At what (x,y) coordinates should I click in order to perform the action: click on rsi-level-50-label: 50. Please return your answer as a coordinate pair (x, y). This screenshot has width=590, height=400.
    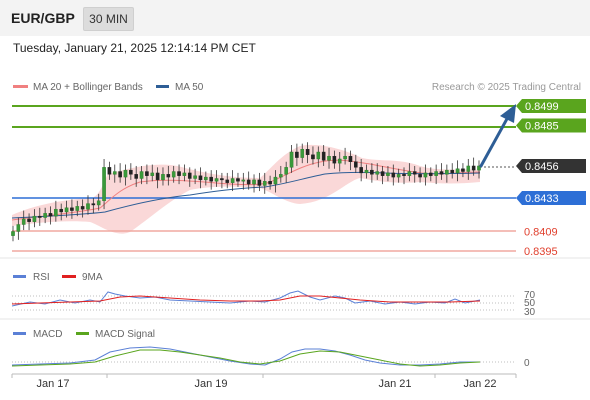
    Looking at the image, I should click on (530, 303).